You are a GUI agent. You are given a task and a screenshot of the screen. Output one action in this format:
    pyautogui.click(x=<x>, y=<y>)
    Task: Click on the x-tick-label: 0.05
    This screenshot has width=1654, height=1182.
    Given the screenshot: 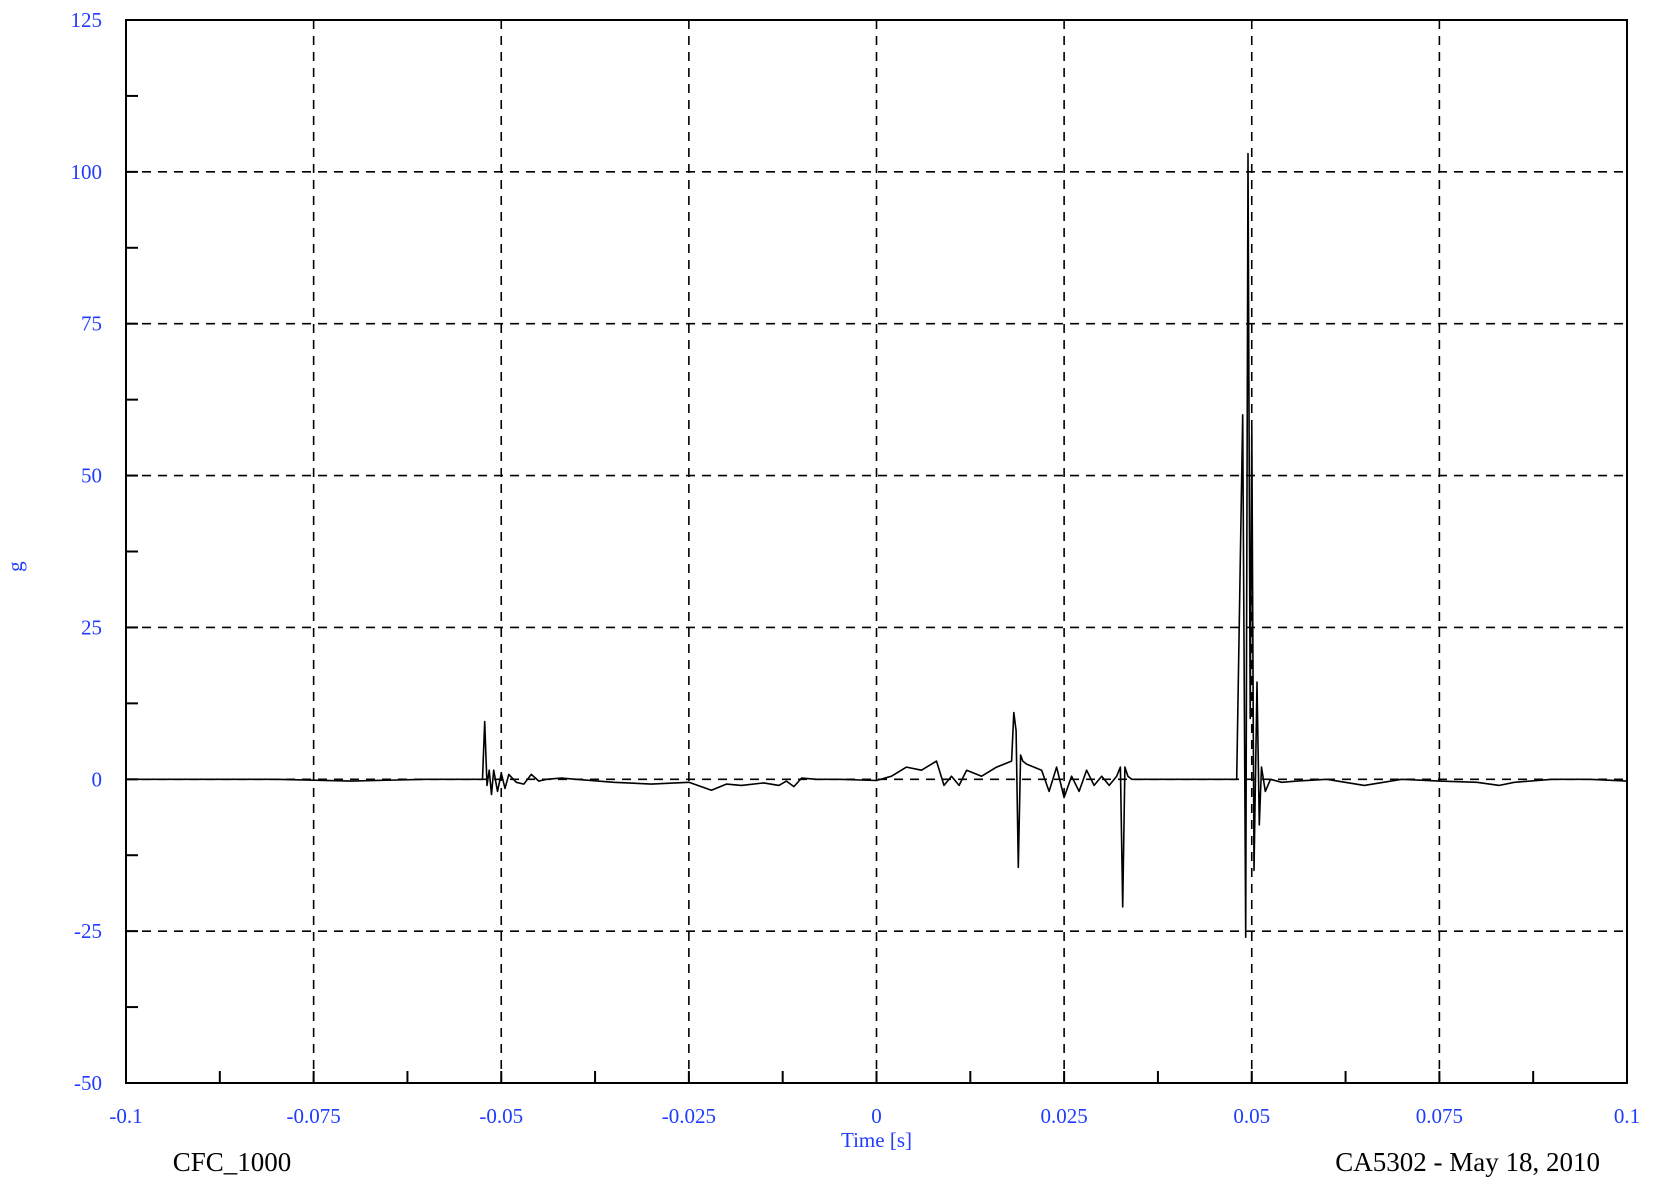 What is the action you would take?
    pyautogui.click(x=1251, y=1116)
    